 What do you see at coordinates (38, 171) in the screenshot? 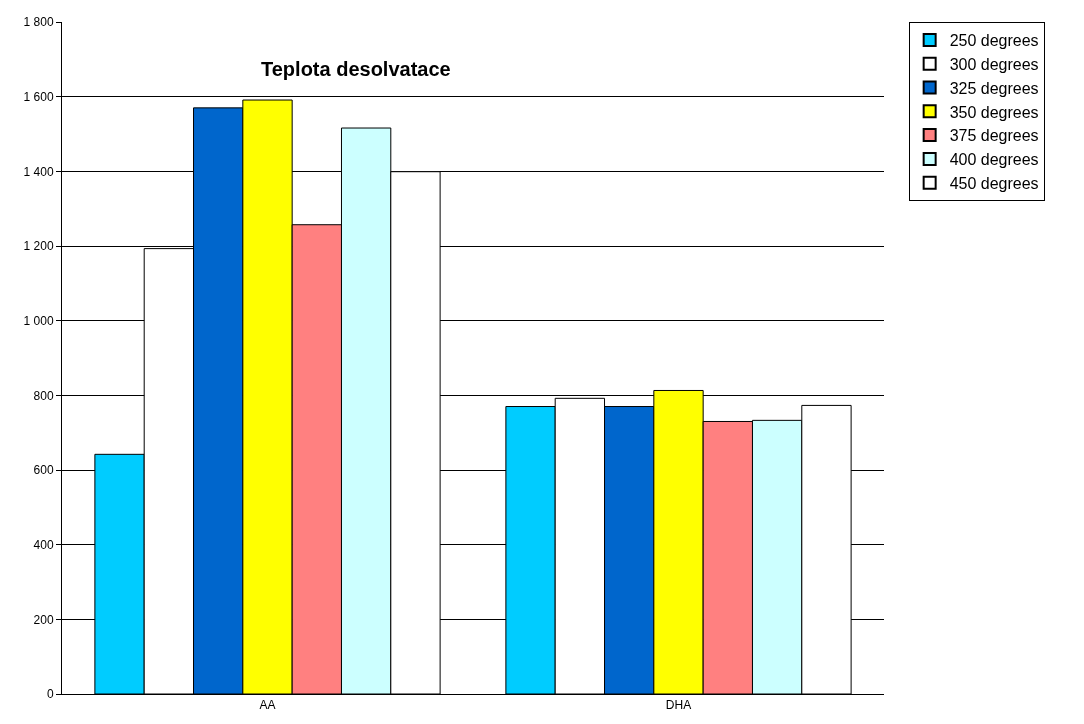
I see `y-tick-label: 1 400` at bounding box center [38, 171].